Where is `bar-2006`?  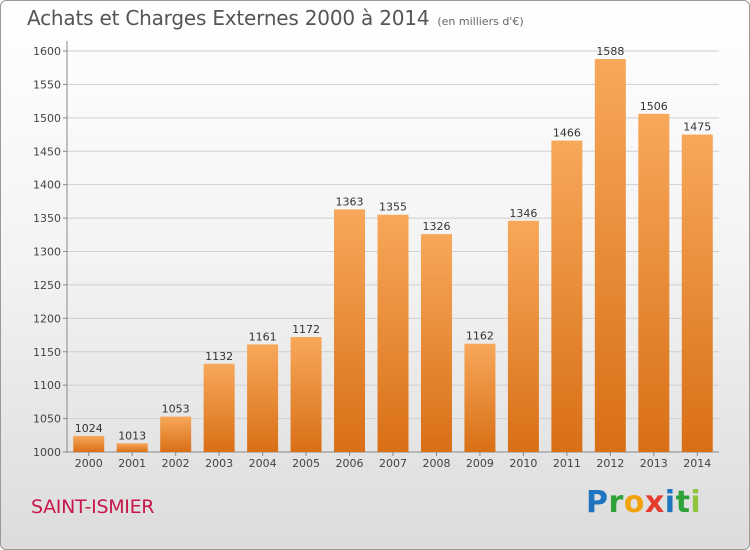 bar-2006 is located at coordinates (350, 330).